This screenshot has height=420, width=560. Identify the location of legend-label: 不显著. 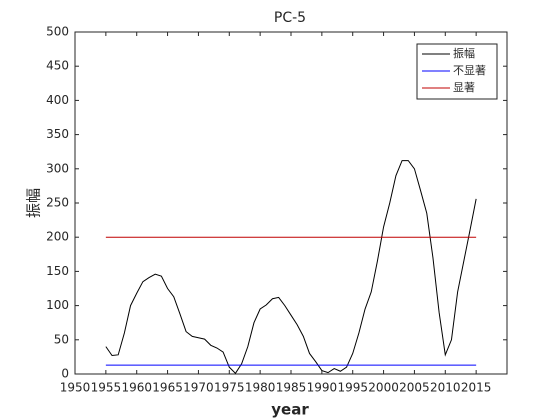
(469, 70).